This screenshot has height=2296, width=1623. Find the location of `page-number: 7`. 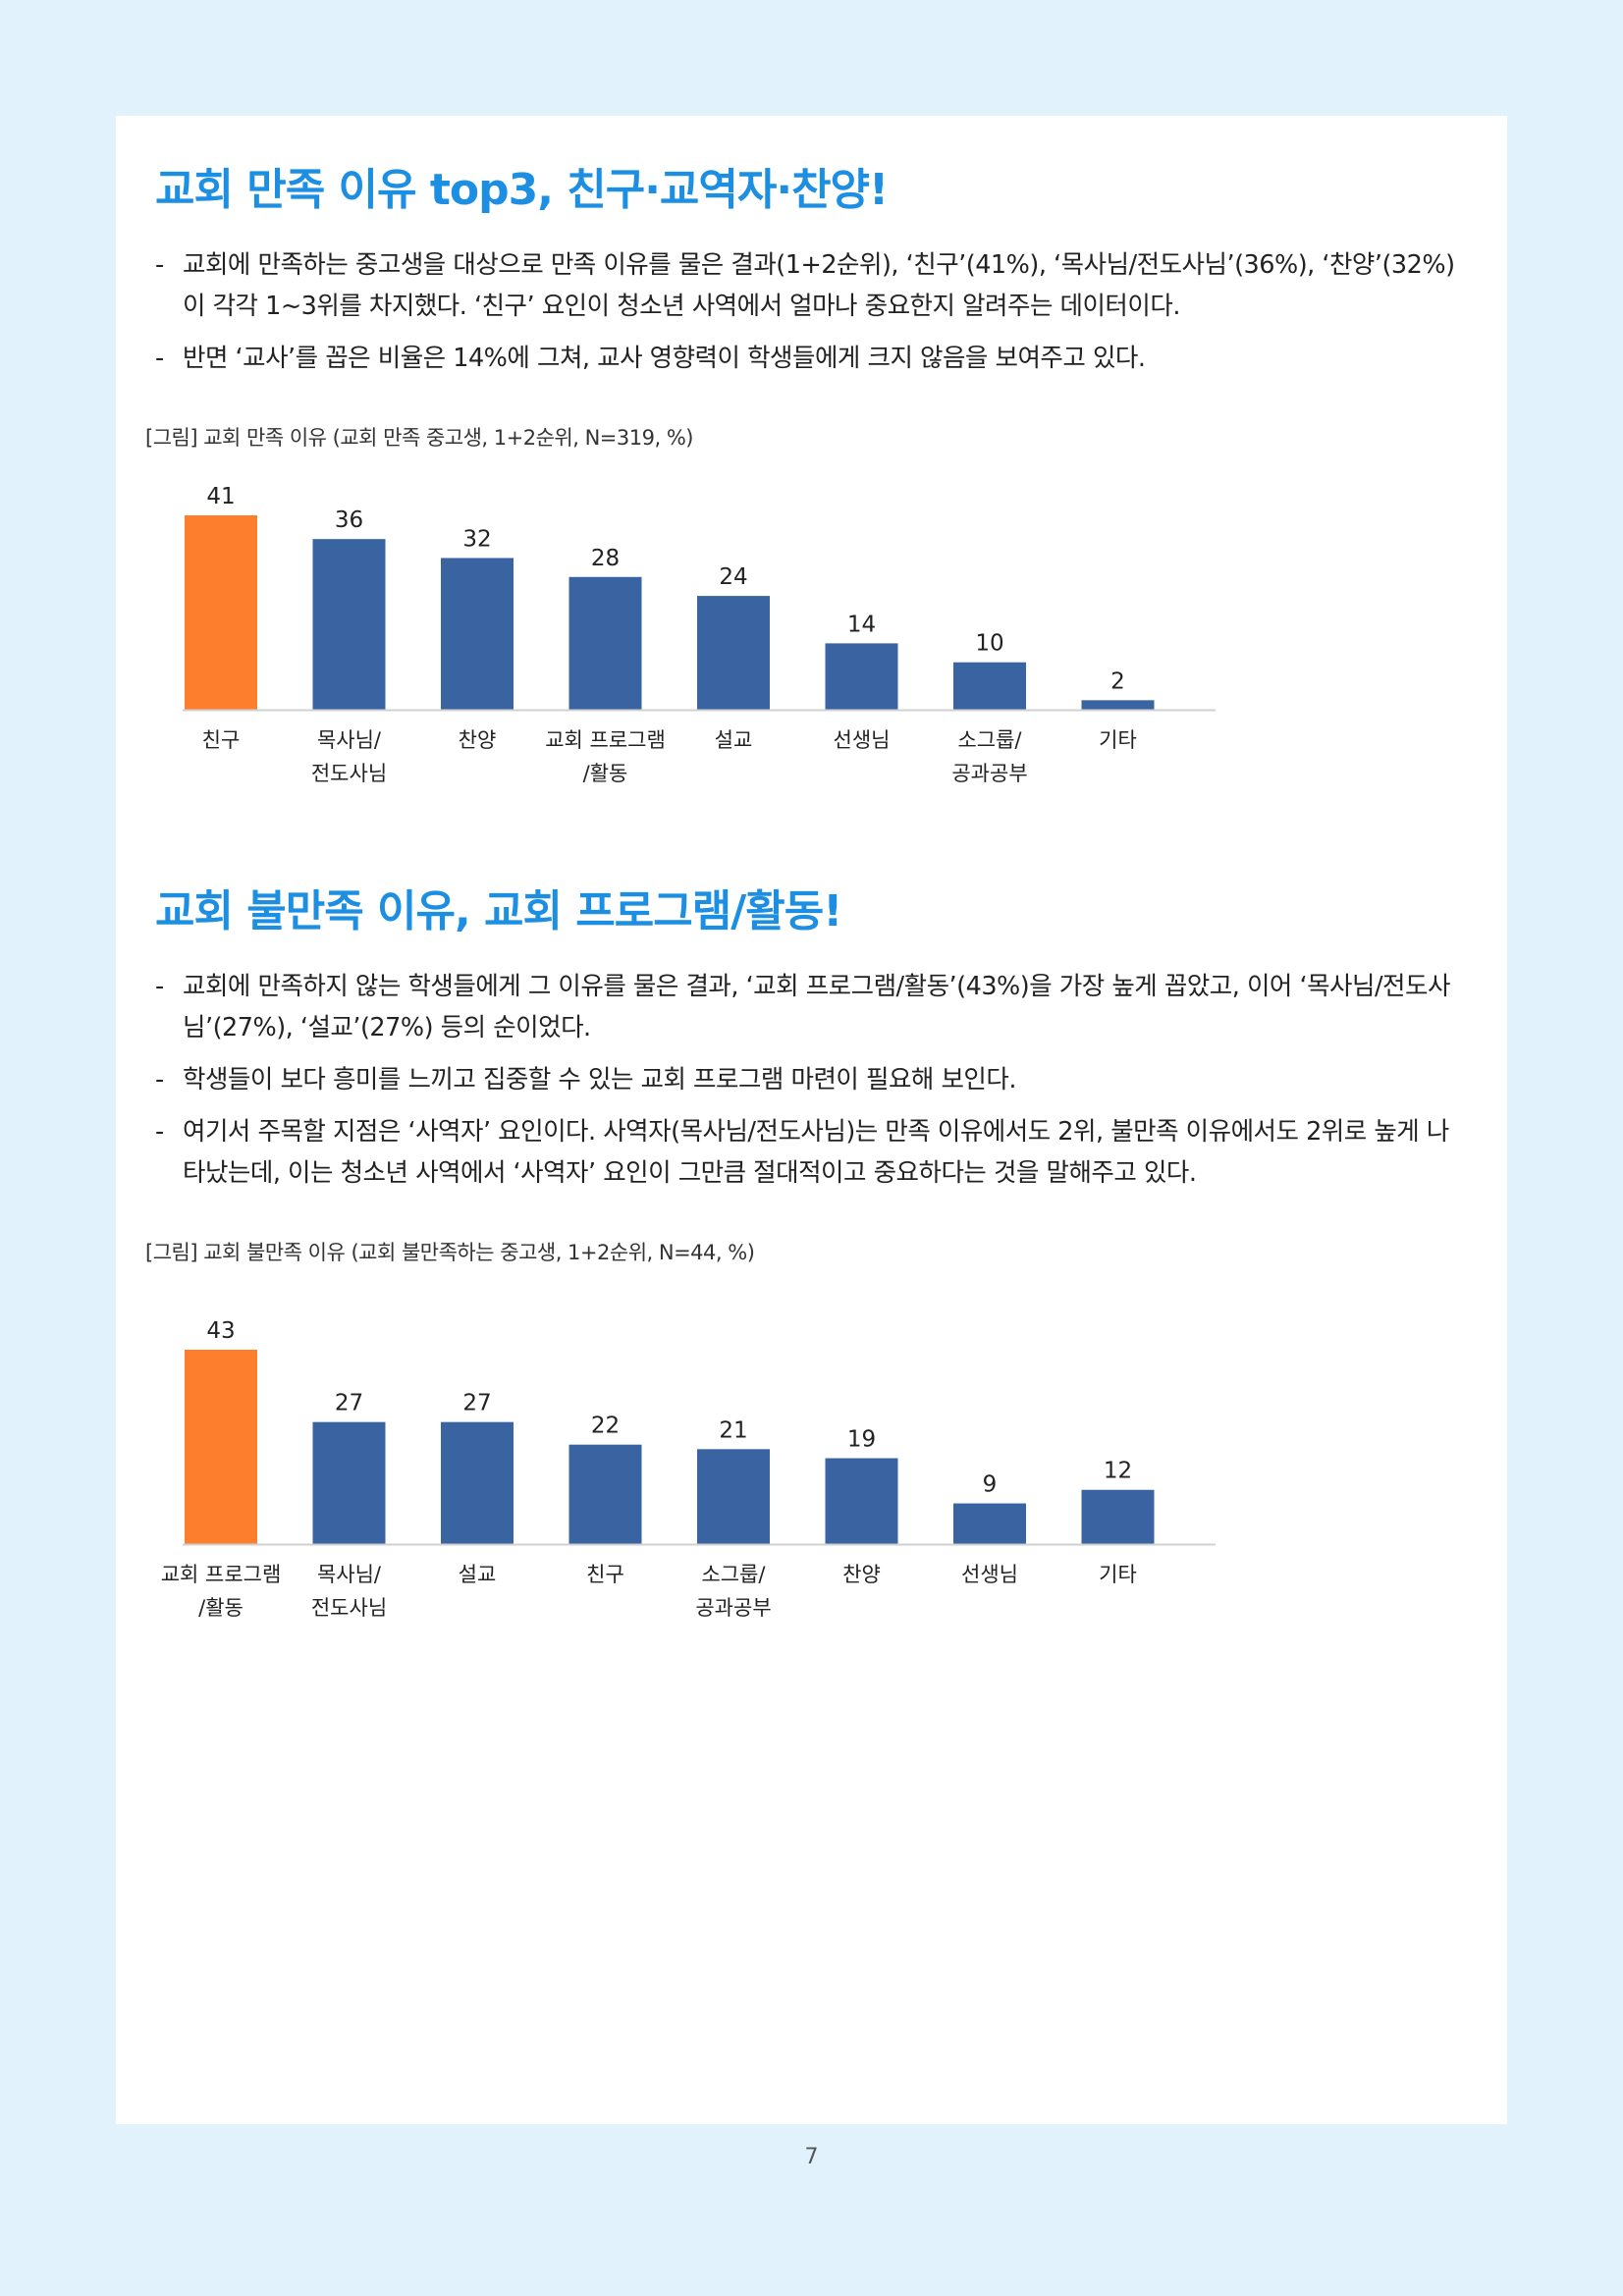

page-number: 7 is located at coordinates (811, 2157).